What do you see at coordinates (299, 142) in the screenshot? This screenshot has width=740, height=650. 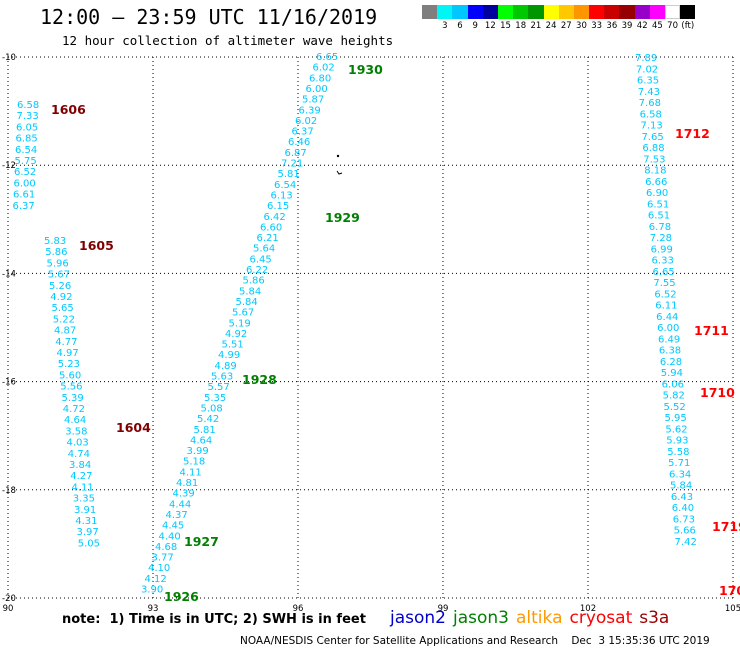 I see `wave-height-value: 6.46` at bounding box center [299, 142].